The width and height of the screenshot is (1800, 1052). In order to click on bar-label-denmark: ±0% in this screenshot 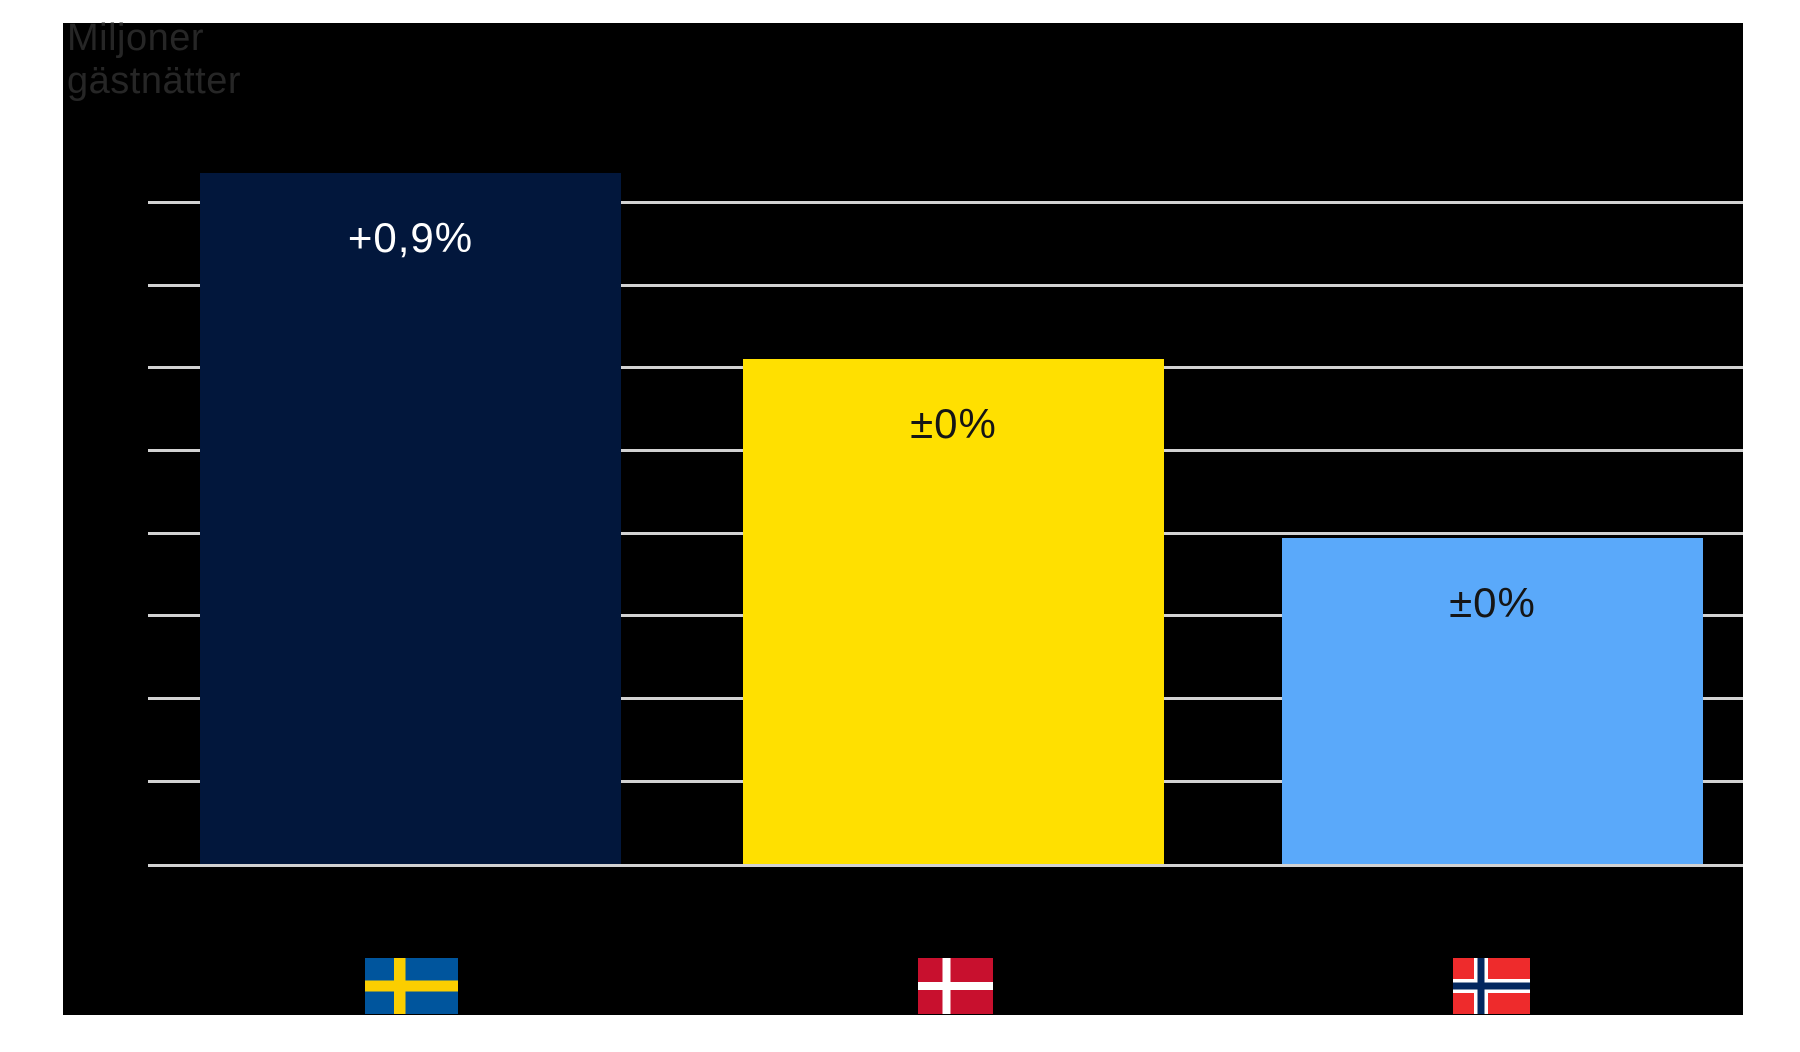, I will do `click(953, 423)`.